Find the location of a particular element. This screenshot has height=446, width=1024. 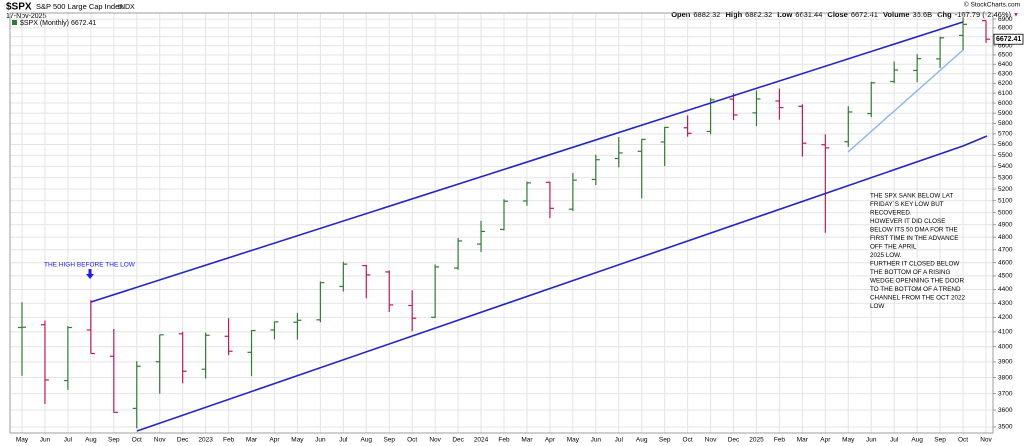

y-tick-label: 6000 is located at coordinates (1005, 103).